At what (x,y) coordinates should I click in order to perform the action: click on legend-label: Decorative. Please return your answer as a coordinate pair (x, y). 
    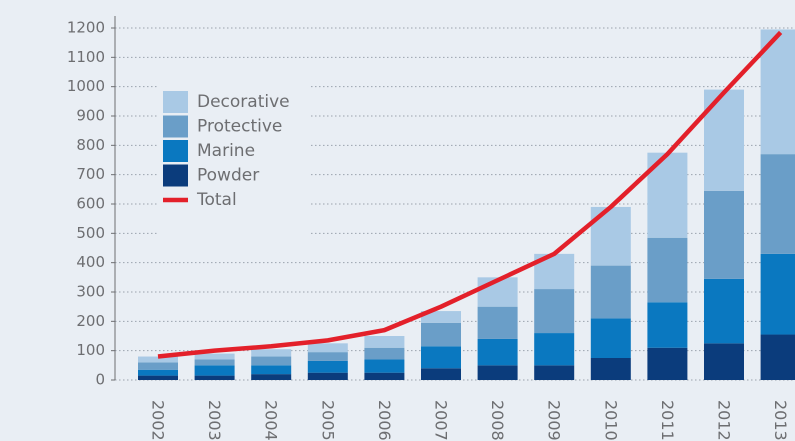
    Looking at the image, I should click on (243, 102).